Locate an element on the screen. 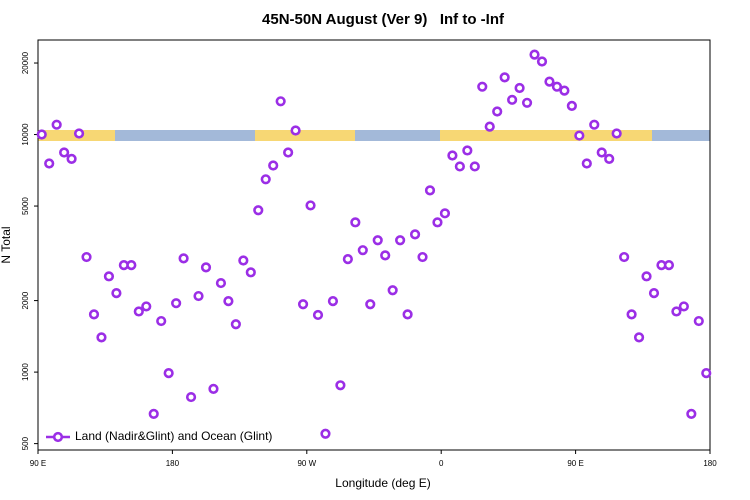 The image size is (750, 500). surface-strip is located at coordinates (374, 135).